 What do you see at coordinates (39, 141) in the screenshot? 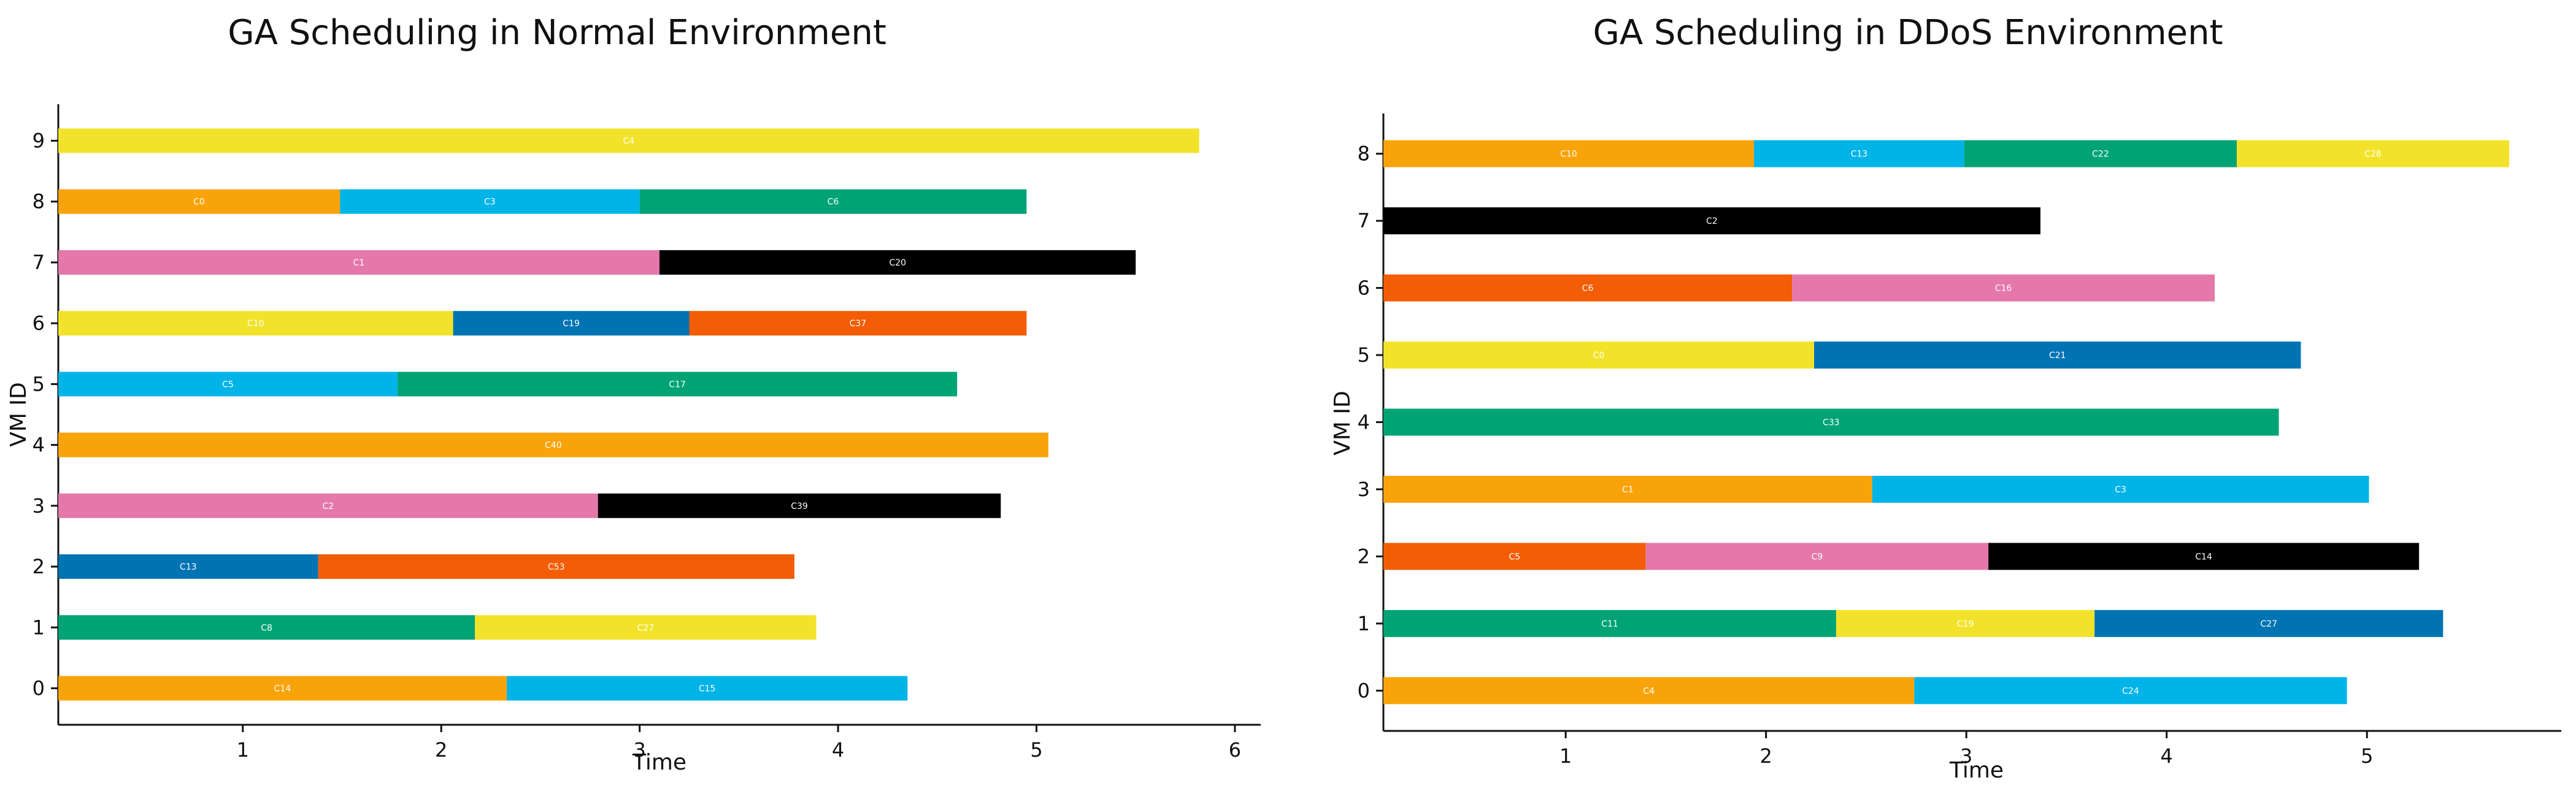
I see `y-tick-label: 9` at bounding box center [39, 141].